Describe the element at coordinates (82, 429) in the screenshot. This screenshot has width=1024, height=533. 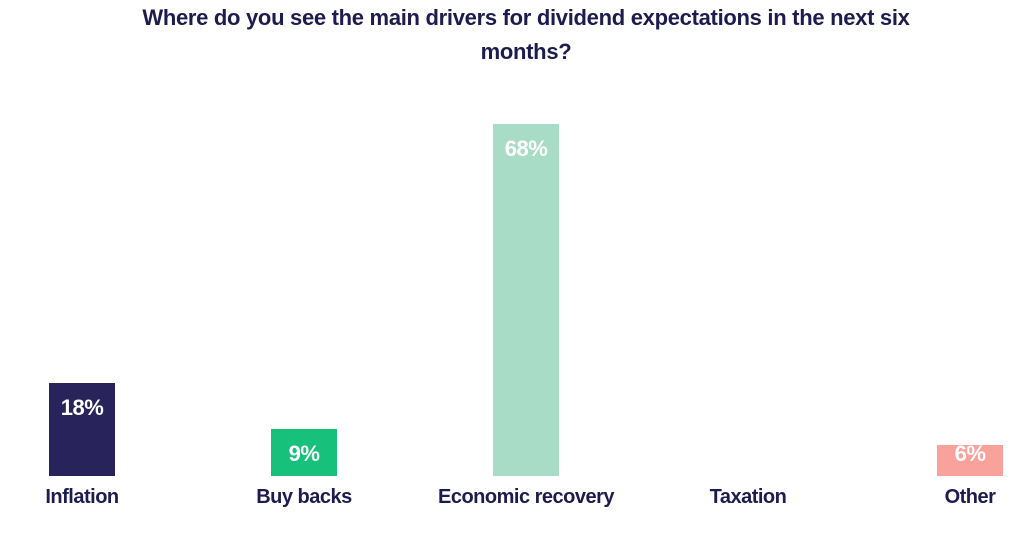
I see `bar-inflation: 18%` at that location.